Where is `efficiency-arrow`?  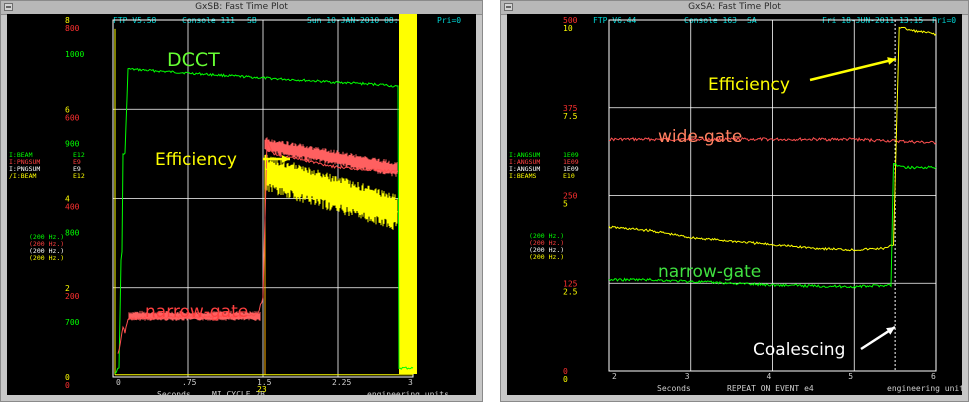
efficiency-arrow is located at coordinates (853, 69).